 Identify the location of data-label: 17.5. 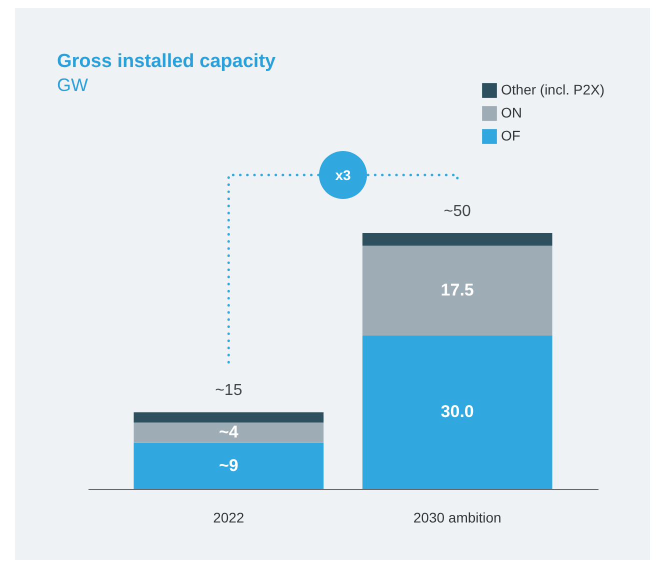
(457, 290).